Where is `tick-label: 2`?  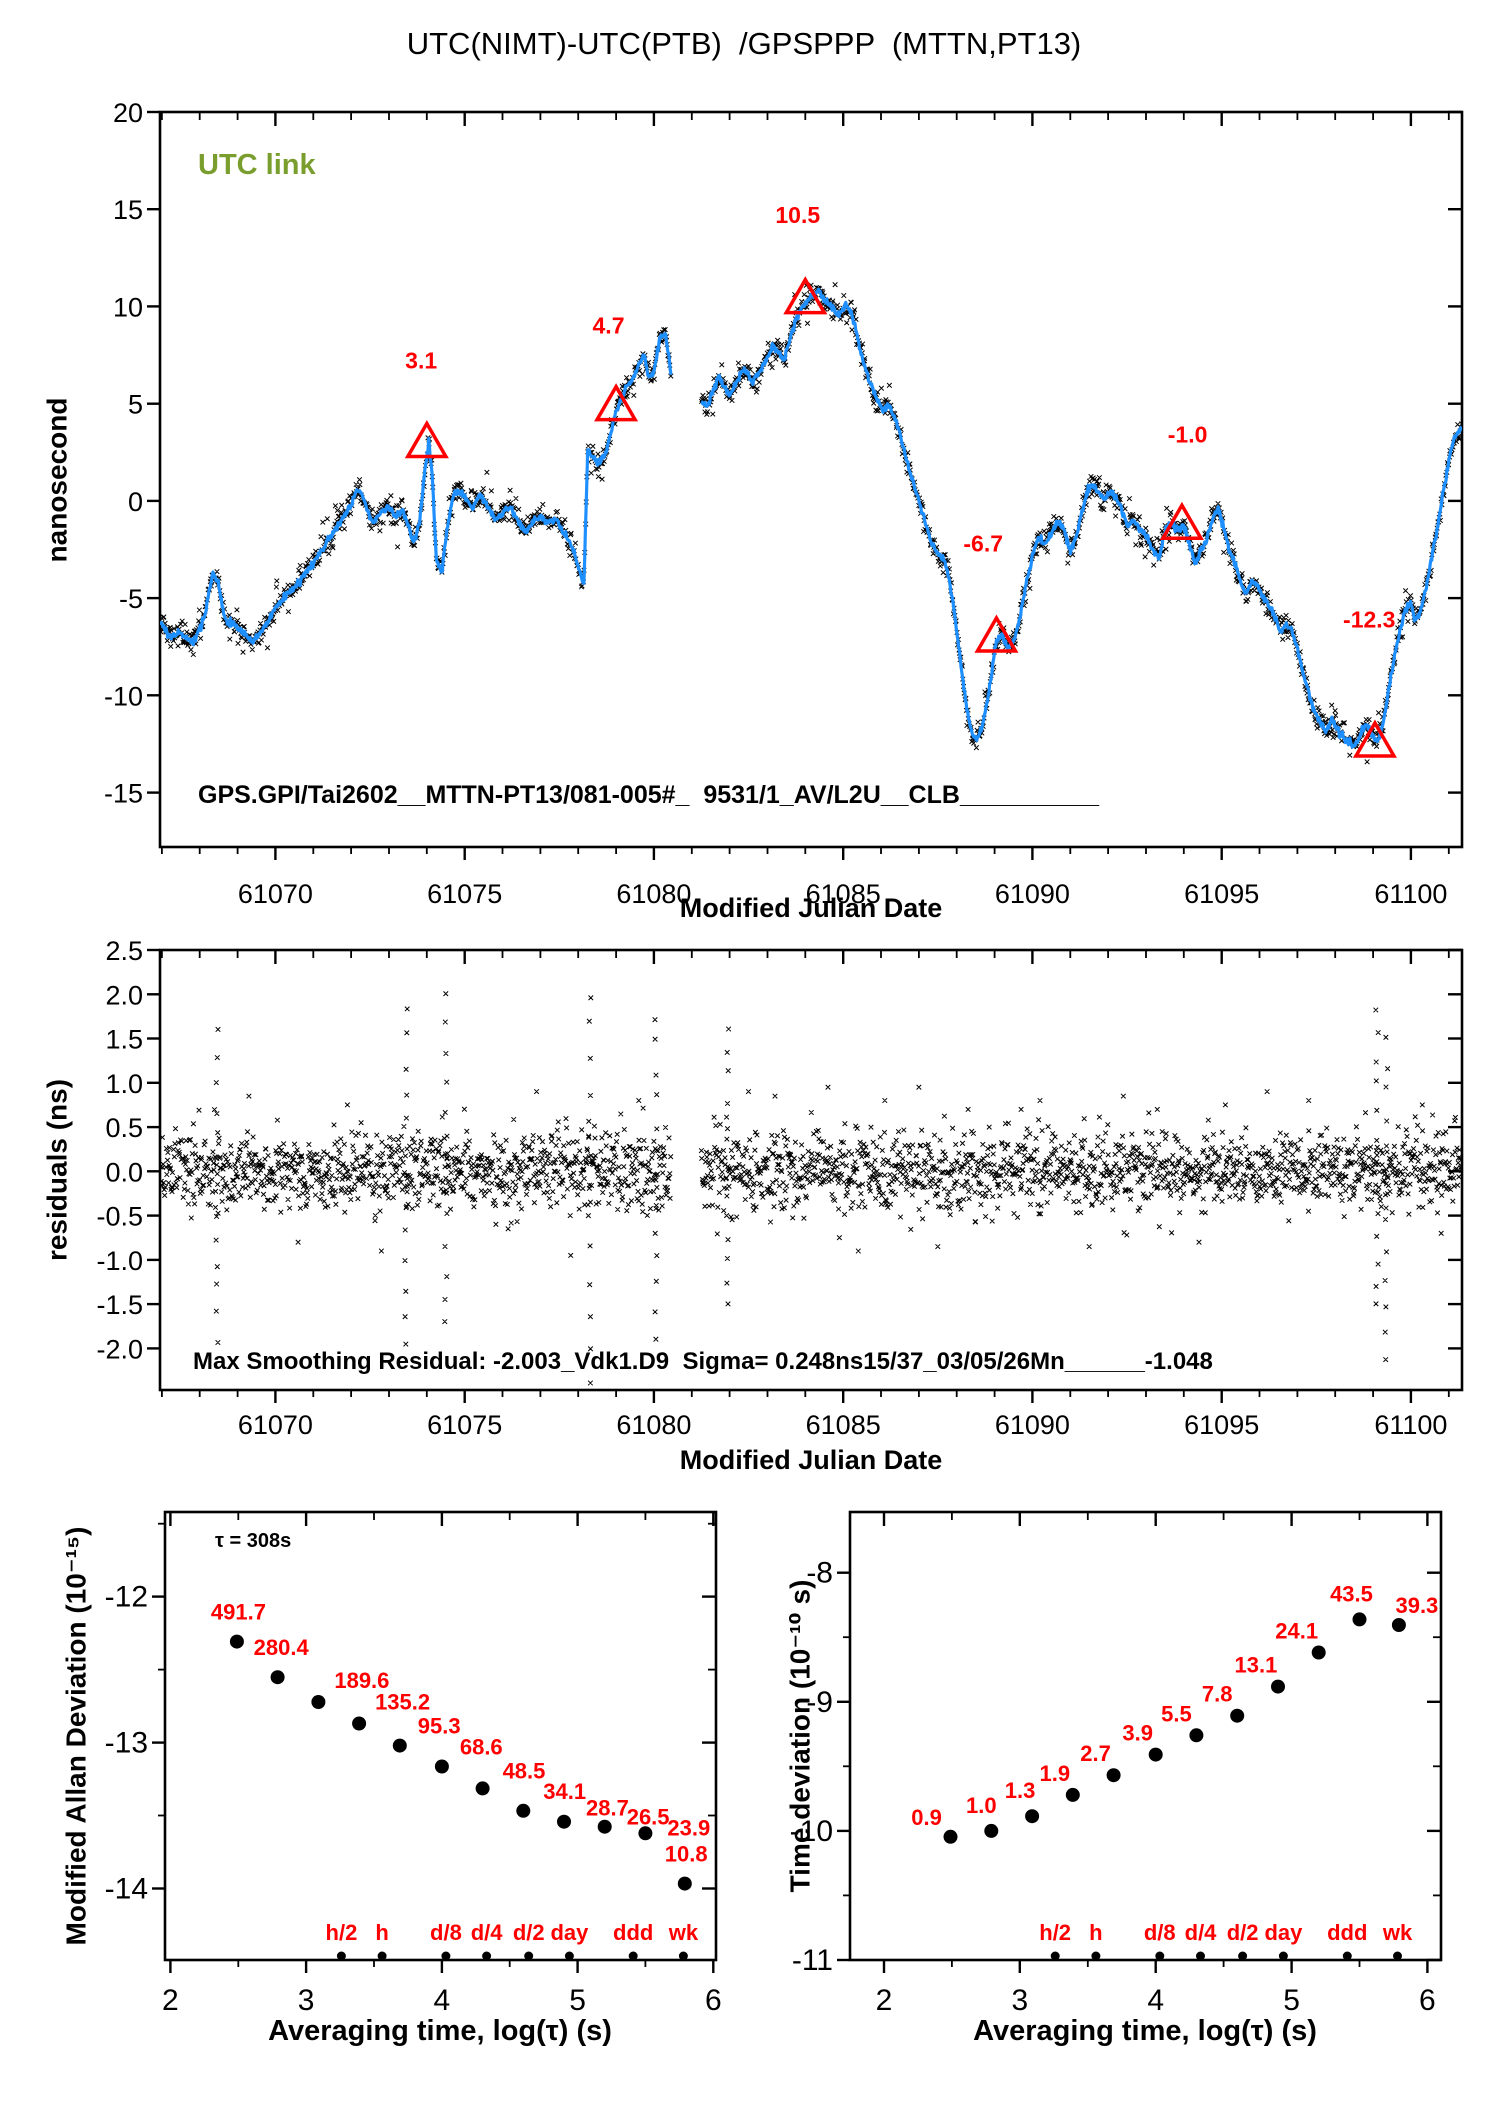
tick-label: 2 is located at coordinates (884, 2000).